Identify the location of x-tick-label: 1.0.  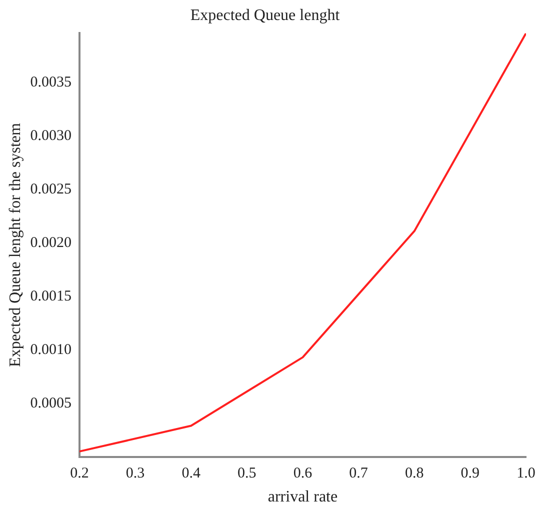
(526, 474).